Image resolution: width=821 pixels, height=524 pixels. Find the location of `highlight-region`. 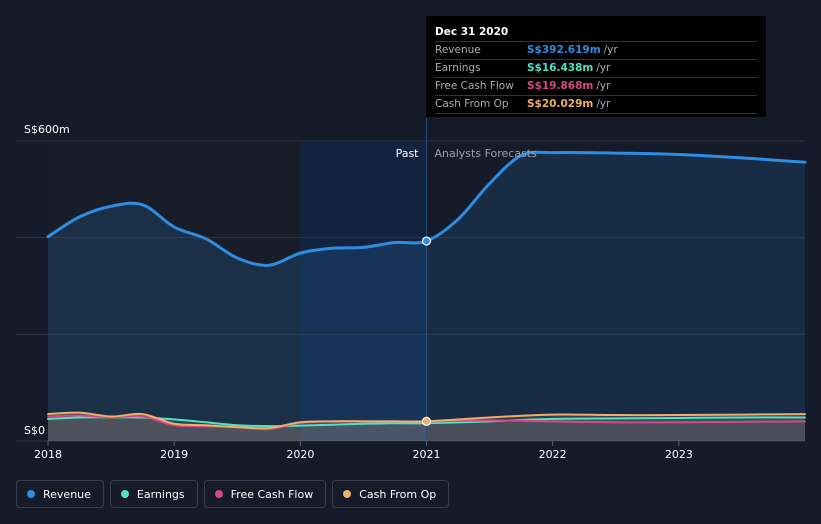

highlight-region is located at coordinates (363, 291).